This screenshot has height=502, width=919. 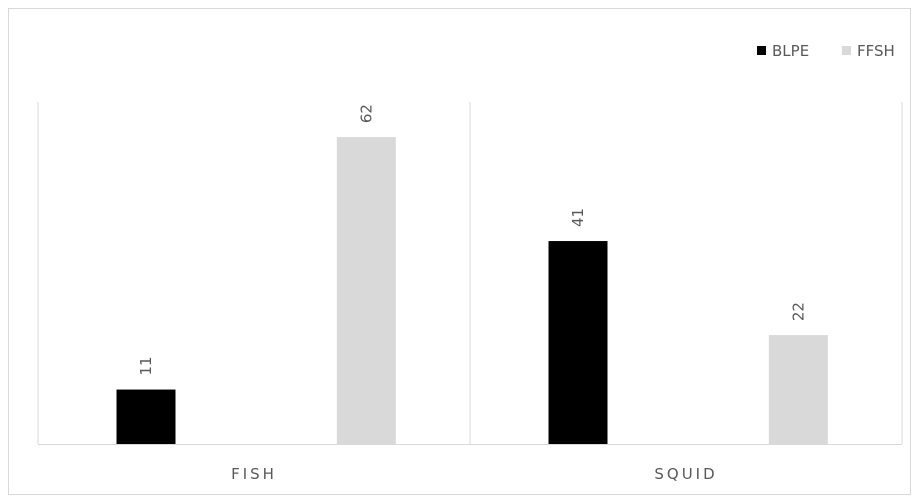 What do you see at coordinates (254, 474) in the screenshot?
I see `category-label-fish: FISH` at bounding box center [254, 474].